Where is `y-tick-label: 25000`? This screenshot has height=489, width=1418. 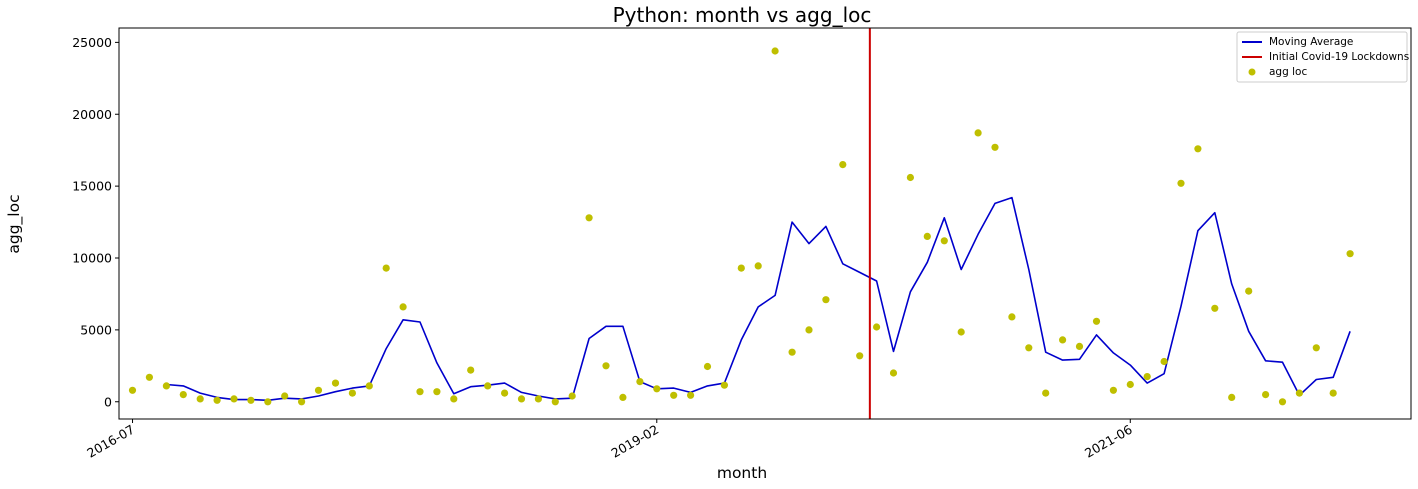 y-tick-label: 25000 is located at coordinates (92, 42).